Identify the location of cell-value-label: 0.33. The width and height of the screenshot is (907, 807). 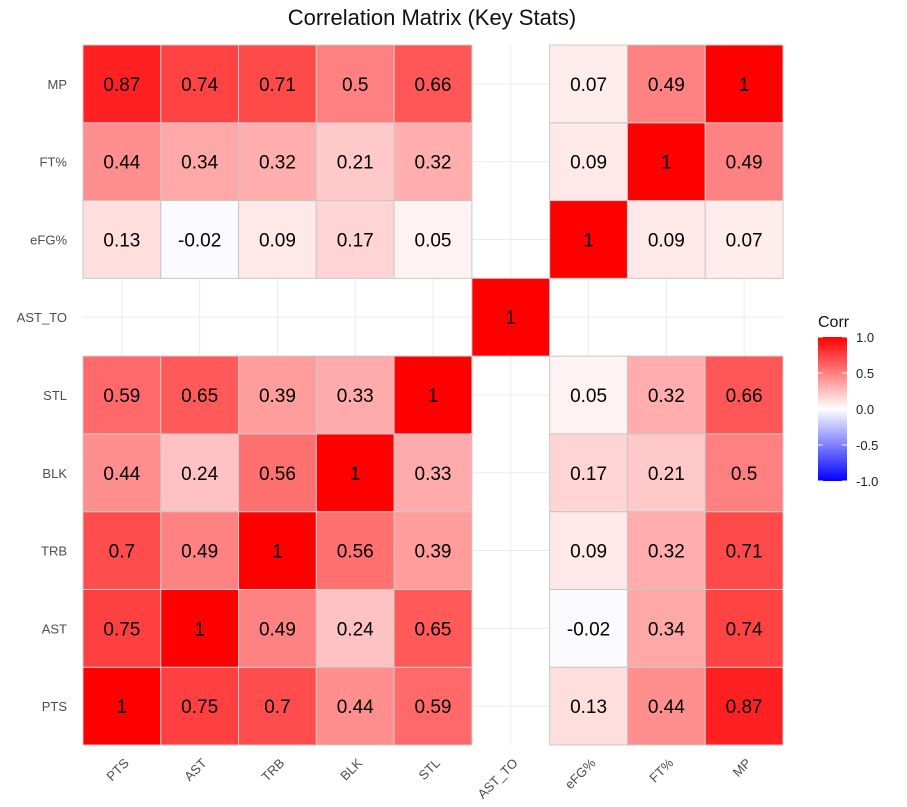
(355, 396).